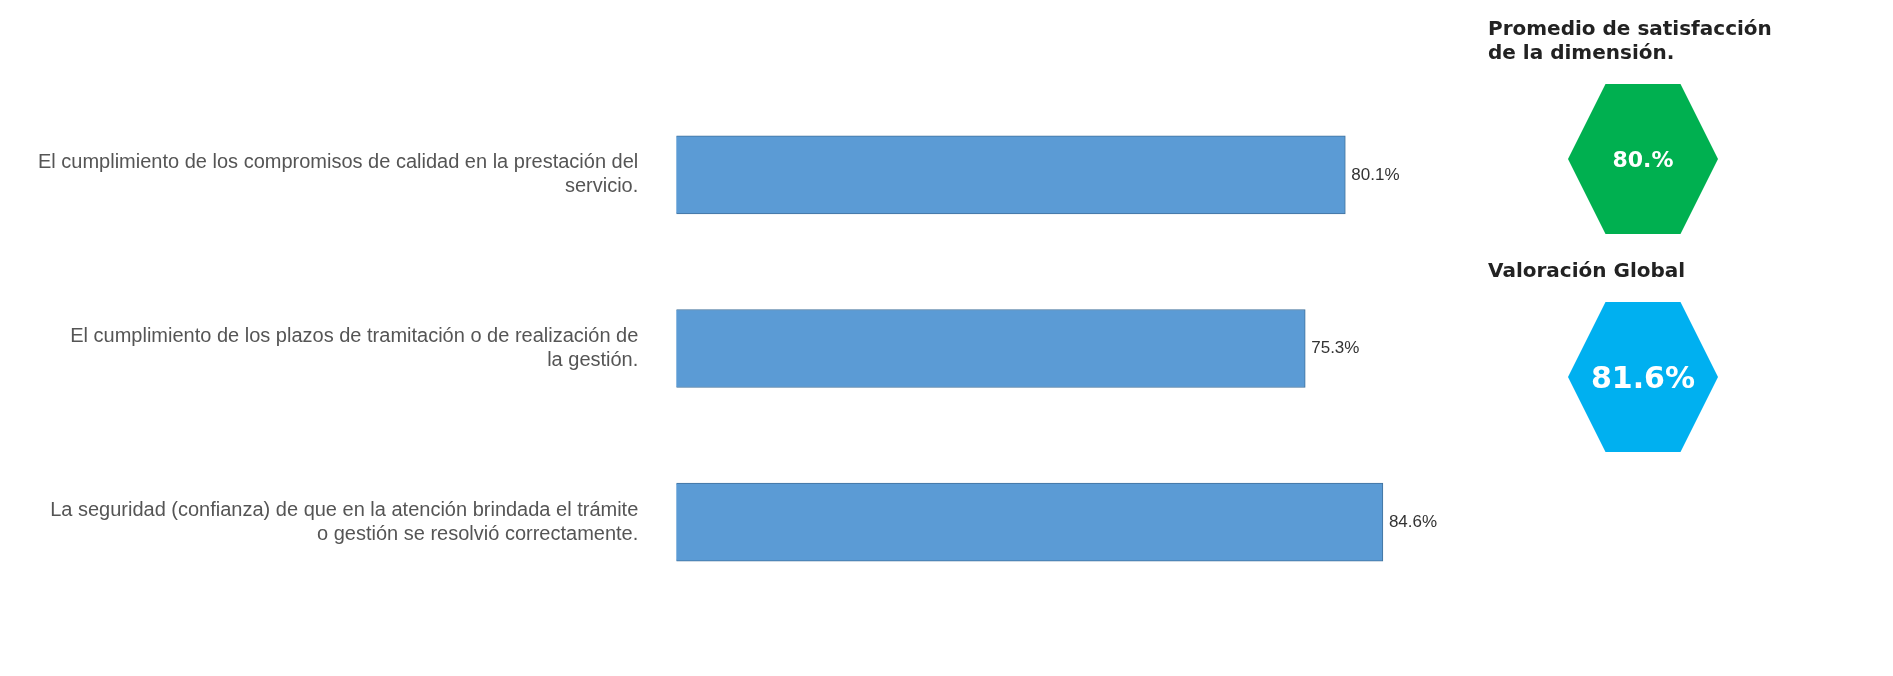 The width and height of the screenshot is (1893, 676). Describe the element at coordinates (1630, 40) in the screenshot. I see `text: Promedio de satisfacción de la dimensión.` at that location.